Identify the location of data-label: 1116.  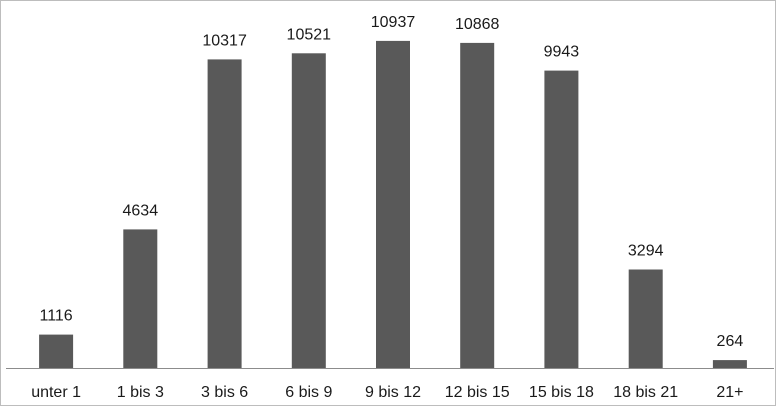
(55, 316).